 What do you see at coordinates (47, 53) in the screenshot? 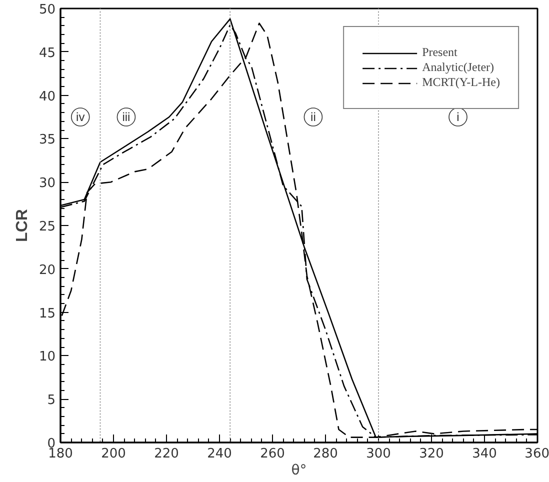
I see `y-tick-label: 45` at bounding box center [47, 53].